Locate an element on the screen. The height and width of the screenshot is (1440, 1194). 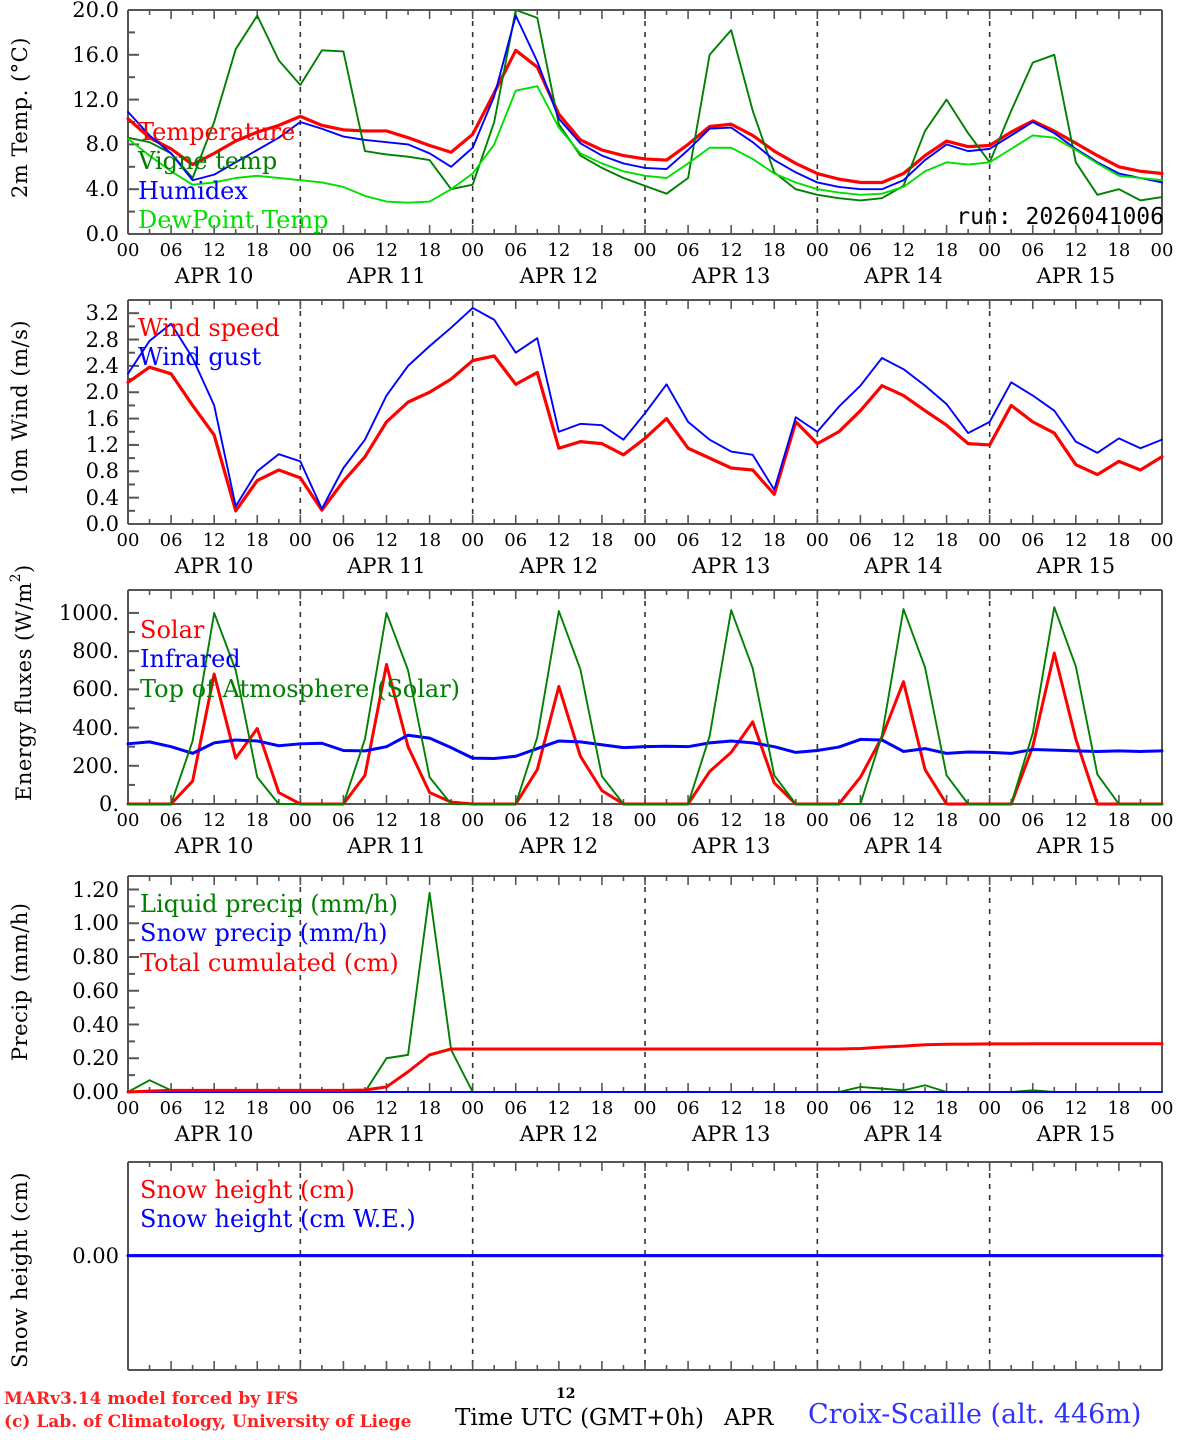
xtick-energy_fluxes-2: 12 is located at coordinates (214, 820).